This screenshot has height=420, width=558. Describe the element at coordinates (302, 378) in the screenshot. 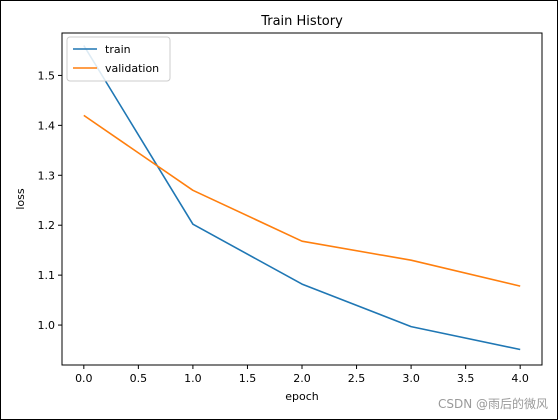

I see `x-tick-label: 2.0` at that location.